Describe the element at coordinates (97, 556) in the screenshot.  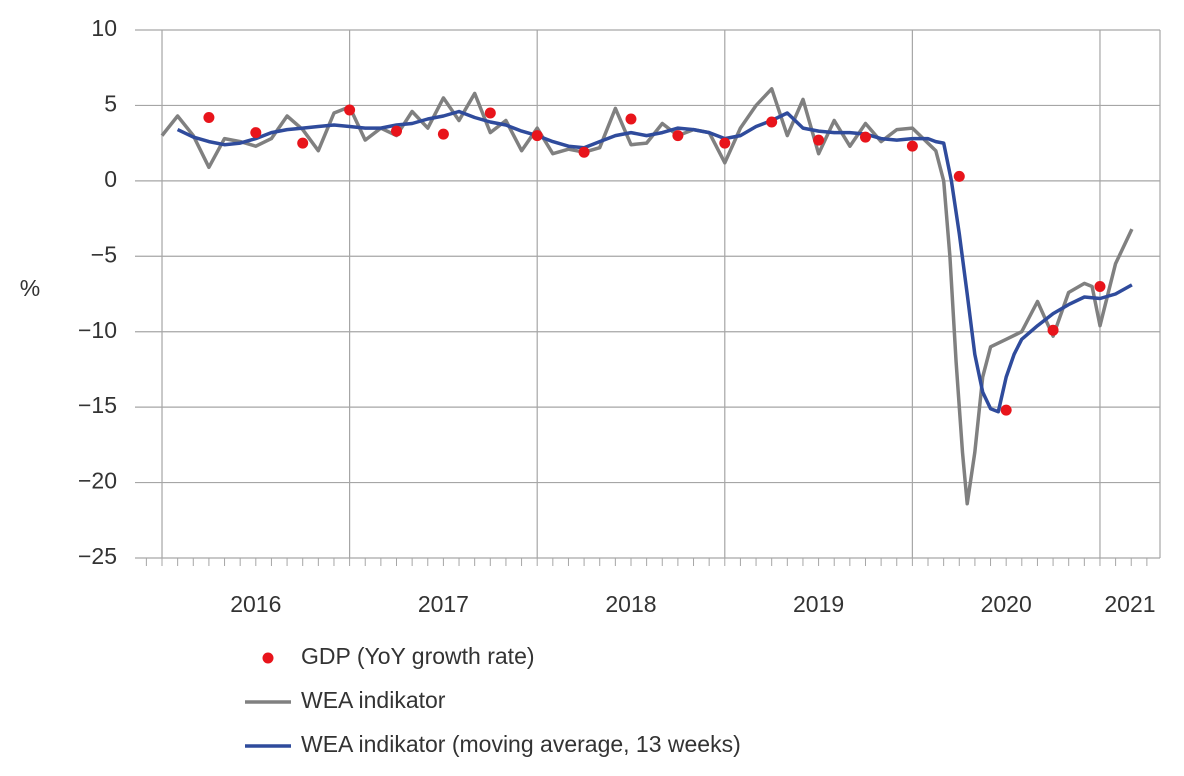
I see `y-tick-label: −25` at that location.